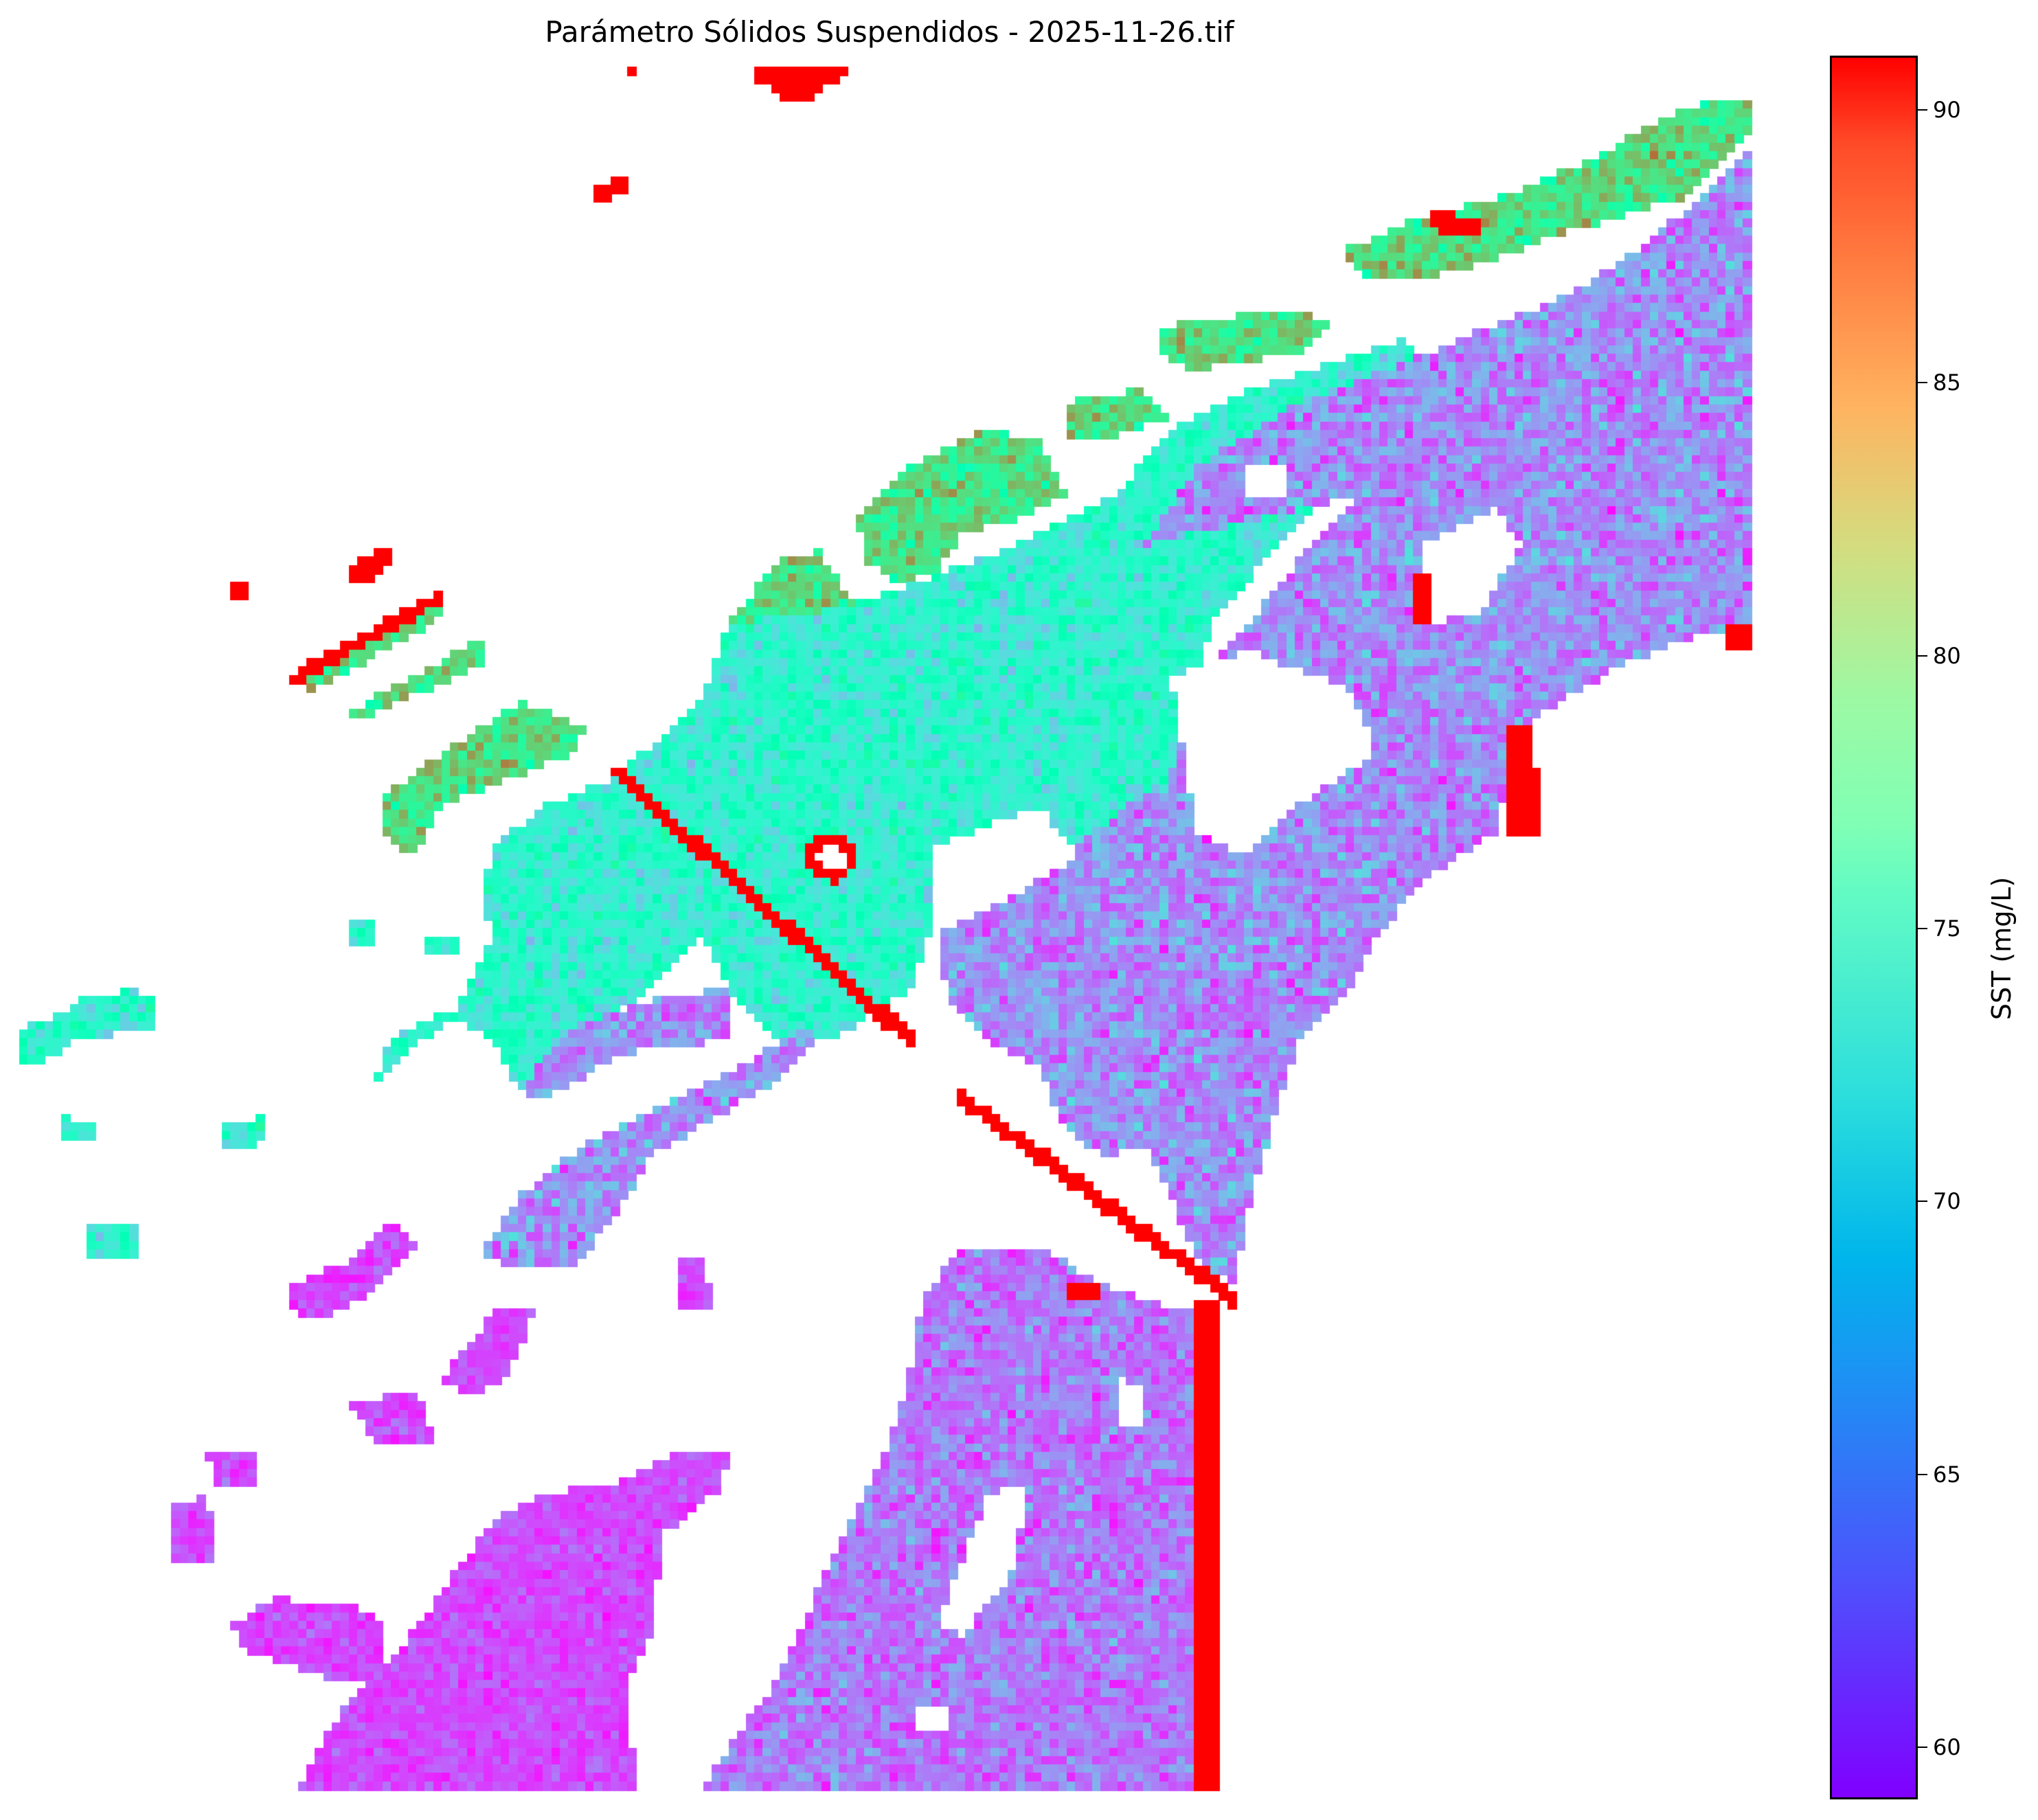 This screenshot has width=2038, height=1820. I want to click on colorbar-tick-label: 60, so click(1947, 1747).